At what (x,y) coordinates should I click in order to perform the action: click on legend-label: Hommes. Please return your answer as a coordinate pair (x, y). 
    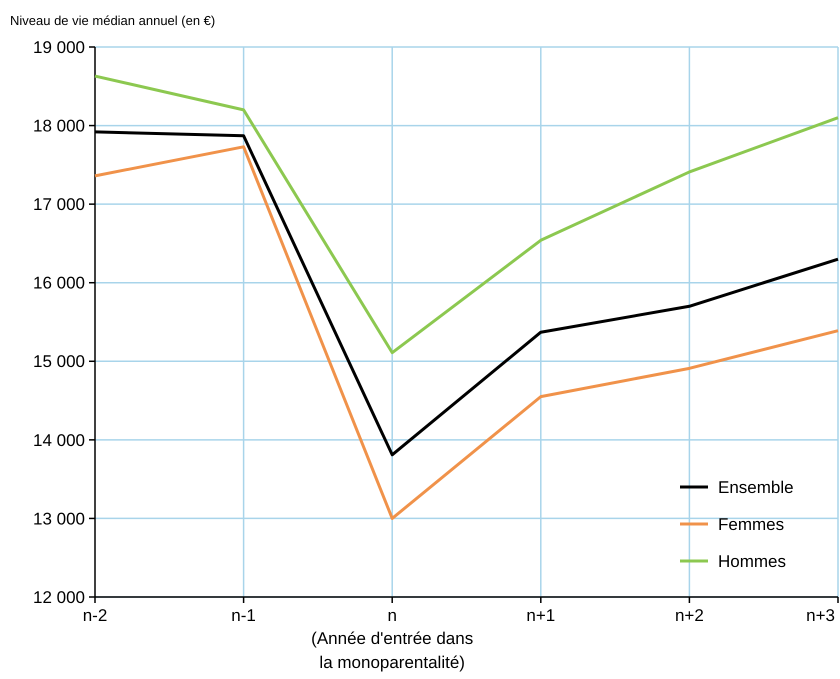
    Looking at the image, I should click on (752, 561).